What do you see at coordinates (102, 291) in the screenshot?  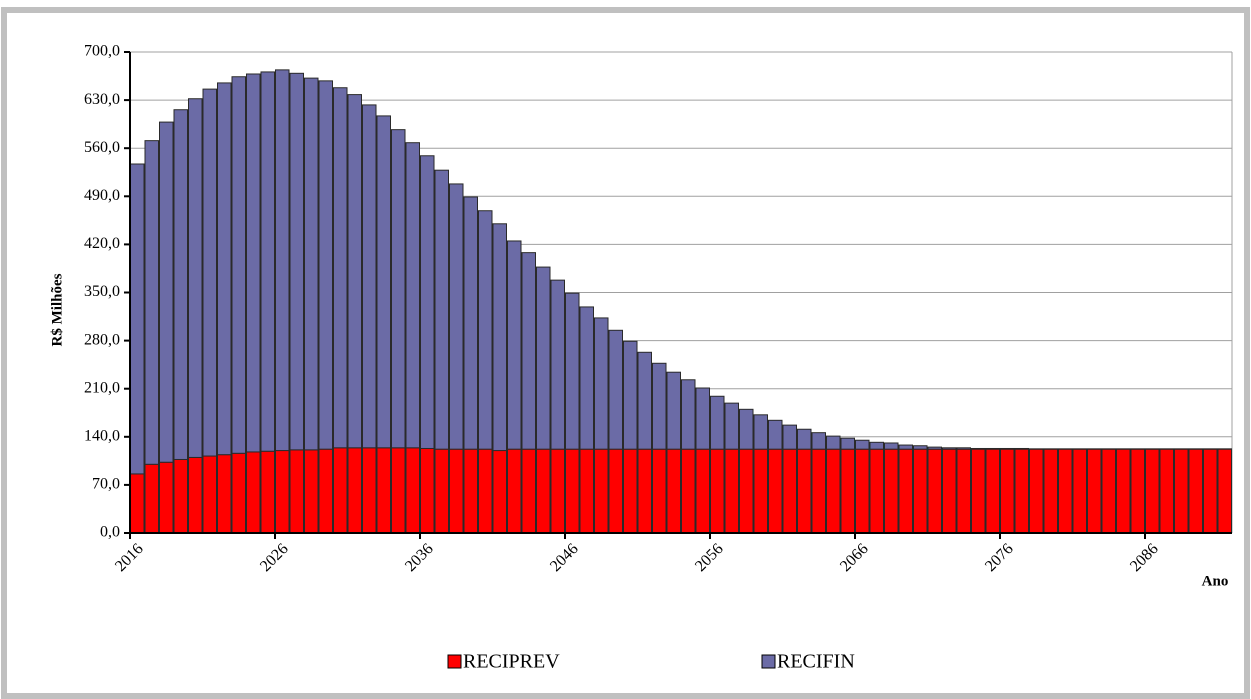 I see `y-tick-label: 350,0` at bounding box center [102, 291].